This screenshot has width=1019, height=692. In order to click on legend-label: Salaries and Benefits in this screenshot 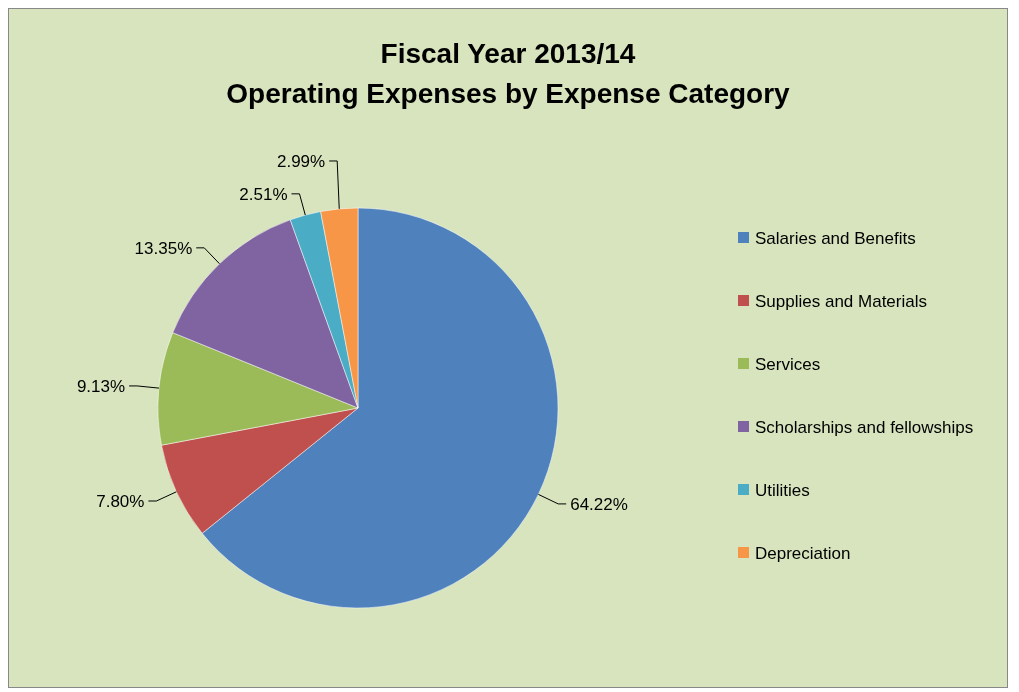, I will do `click(835, 238)`.